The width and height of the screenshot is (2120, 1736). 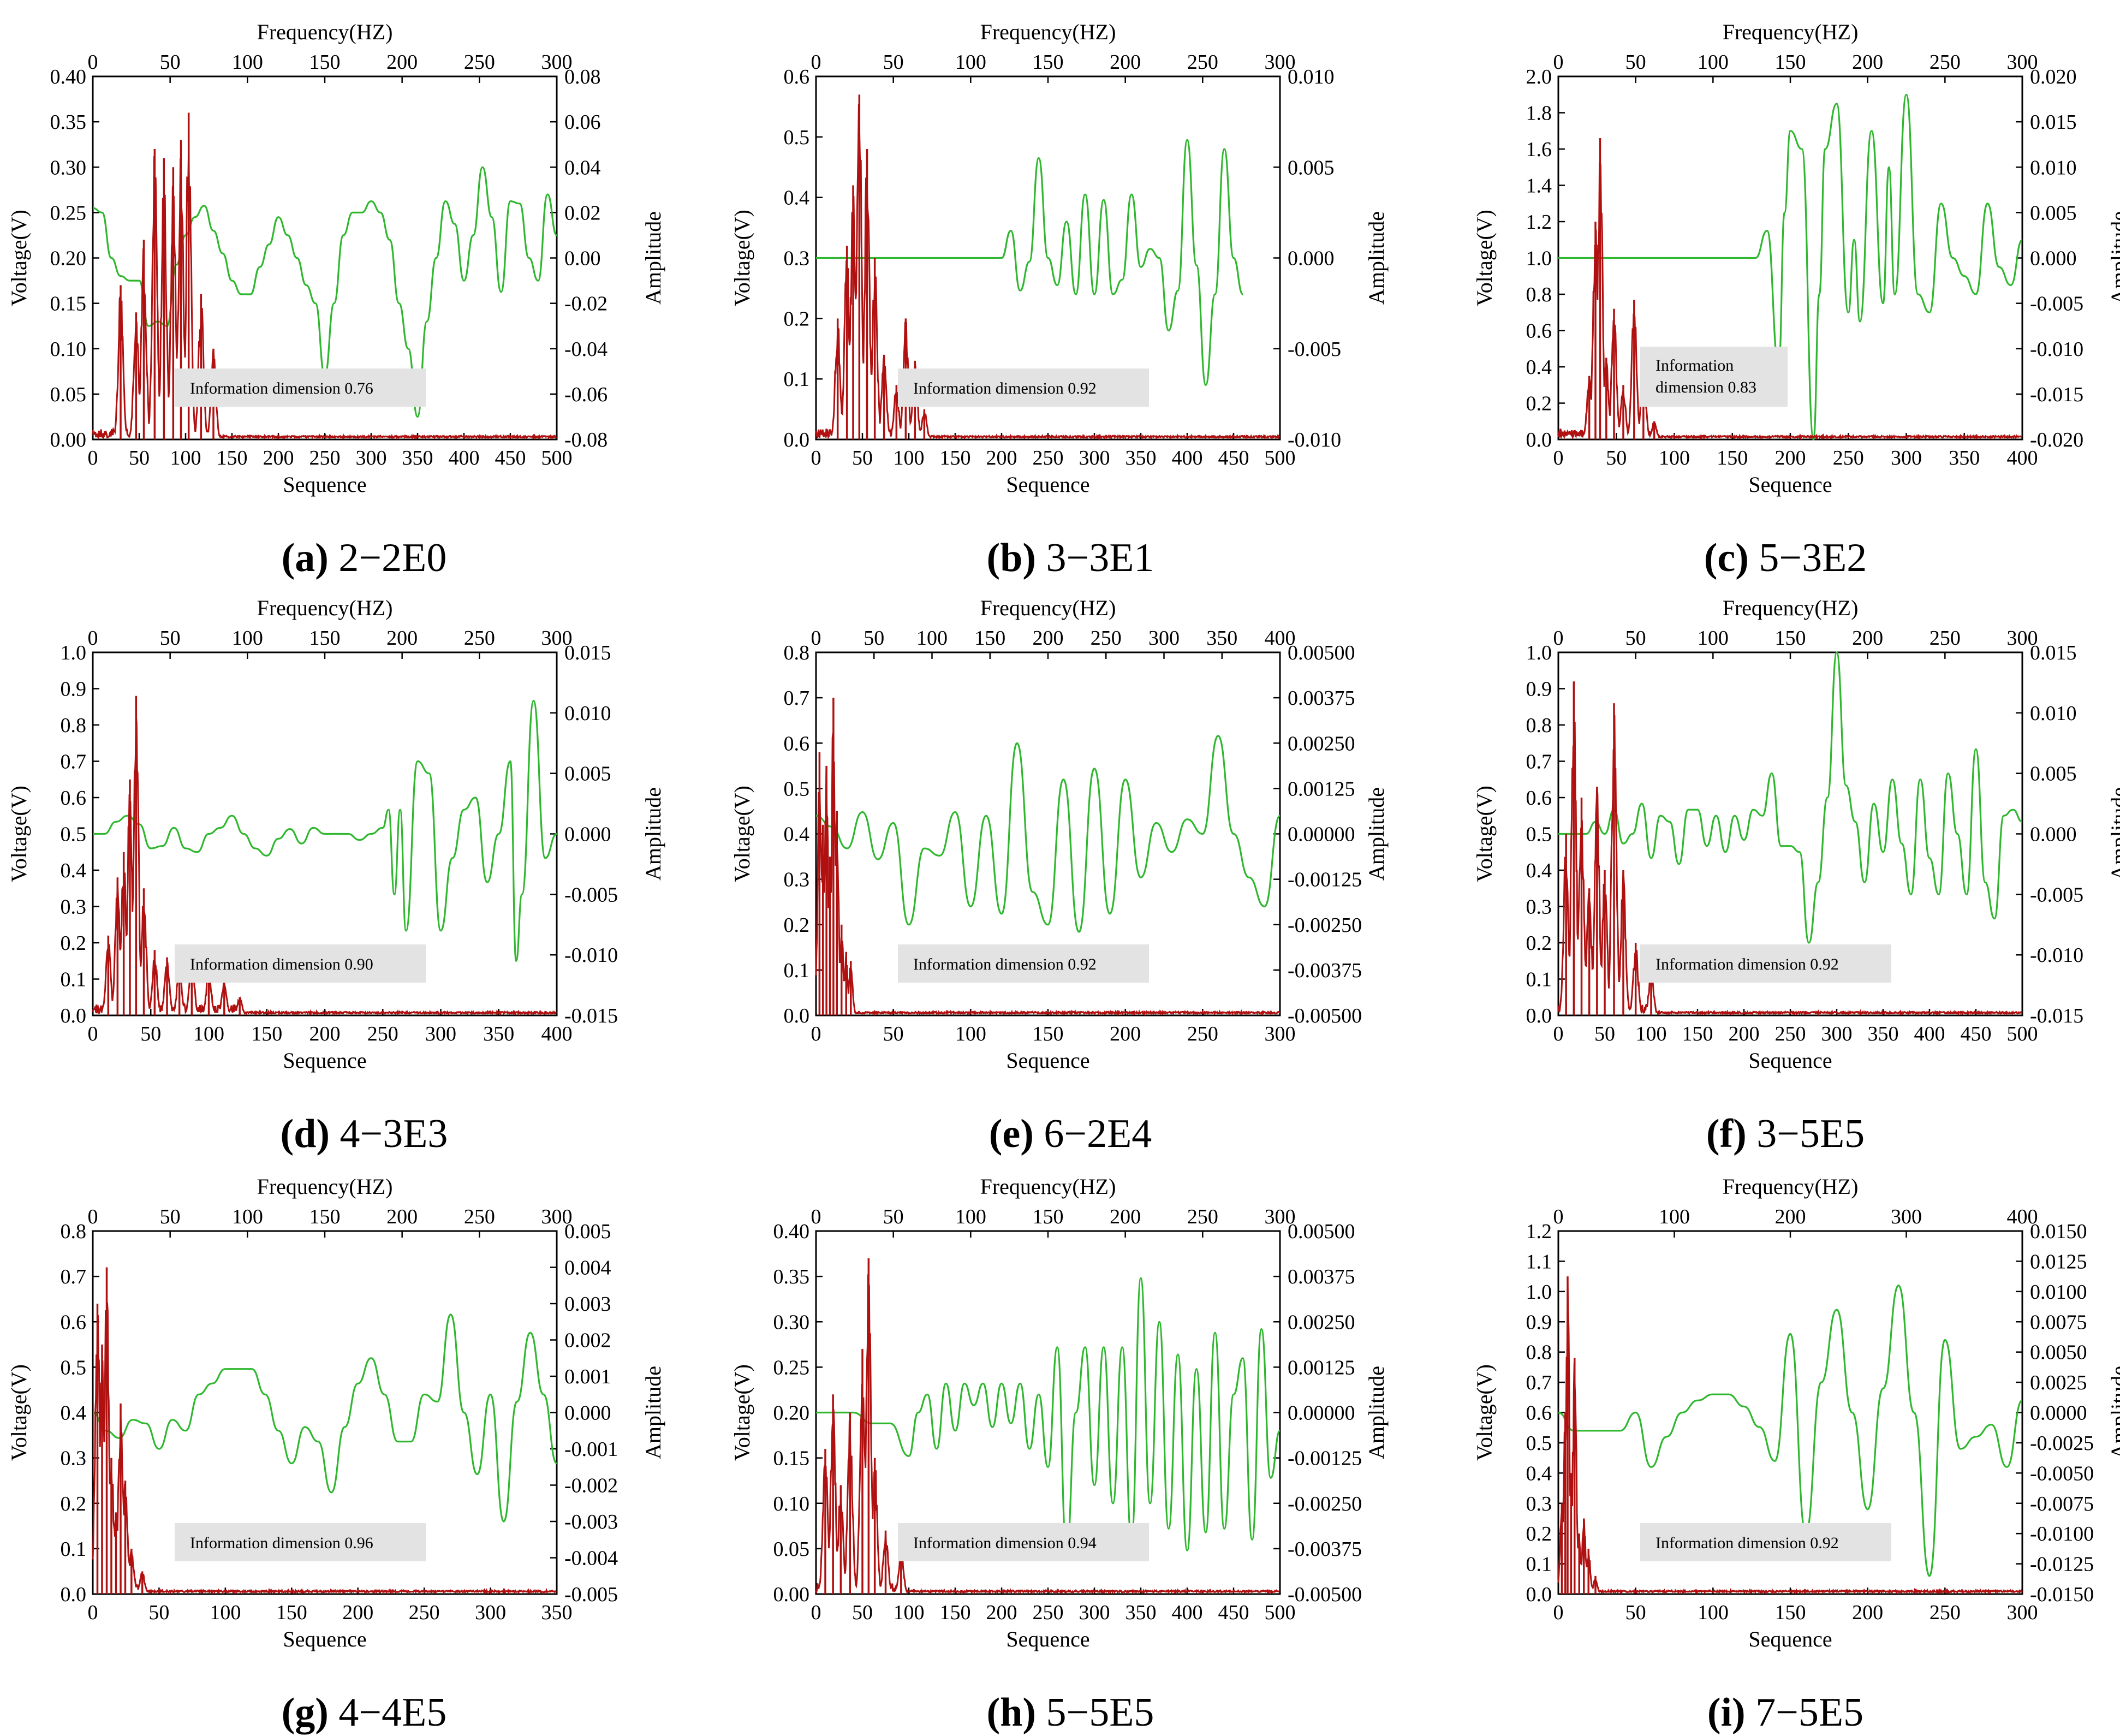 I want to click on right-tick-label: 0.00125, so click(x=1321, y=788).